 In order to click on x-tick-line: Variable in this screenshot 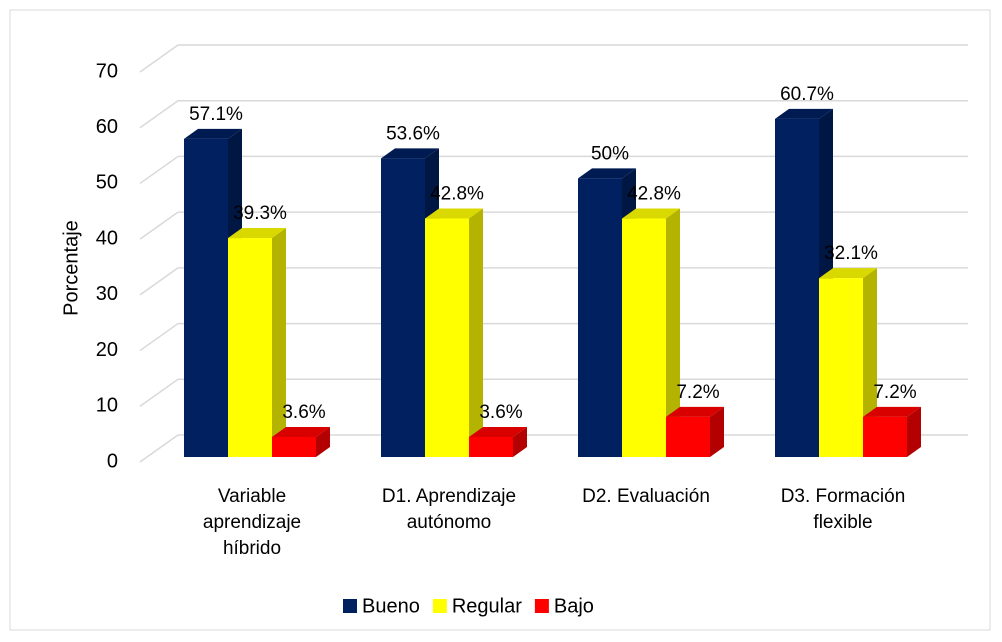, I will do `click(252, 496)`.